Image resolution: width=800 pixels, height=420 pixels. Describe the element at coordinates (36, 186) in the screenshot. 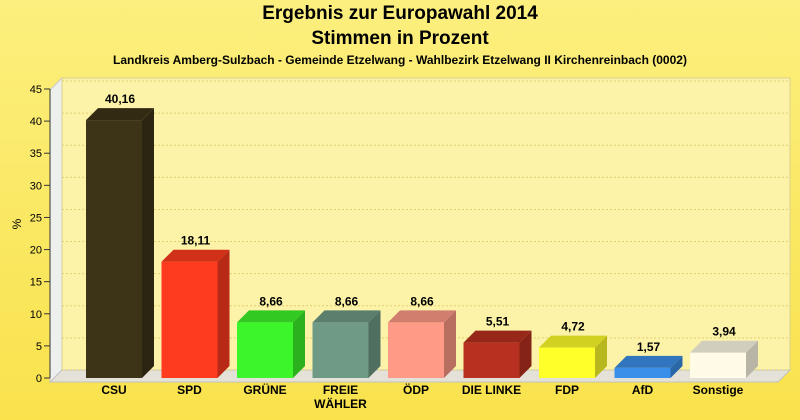

I see `y-tick-label: 30` at that location.